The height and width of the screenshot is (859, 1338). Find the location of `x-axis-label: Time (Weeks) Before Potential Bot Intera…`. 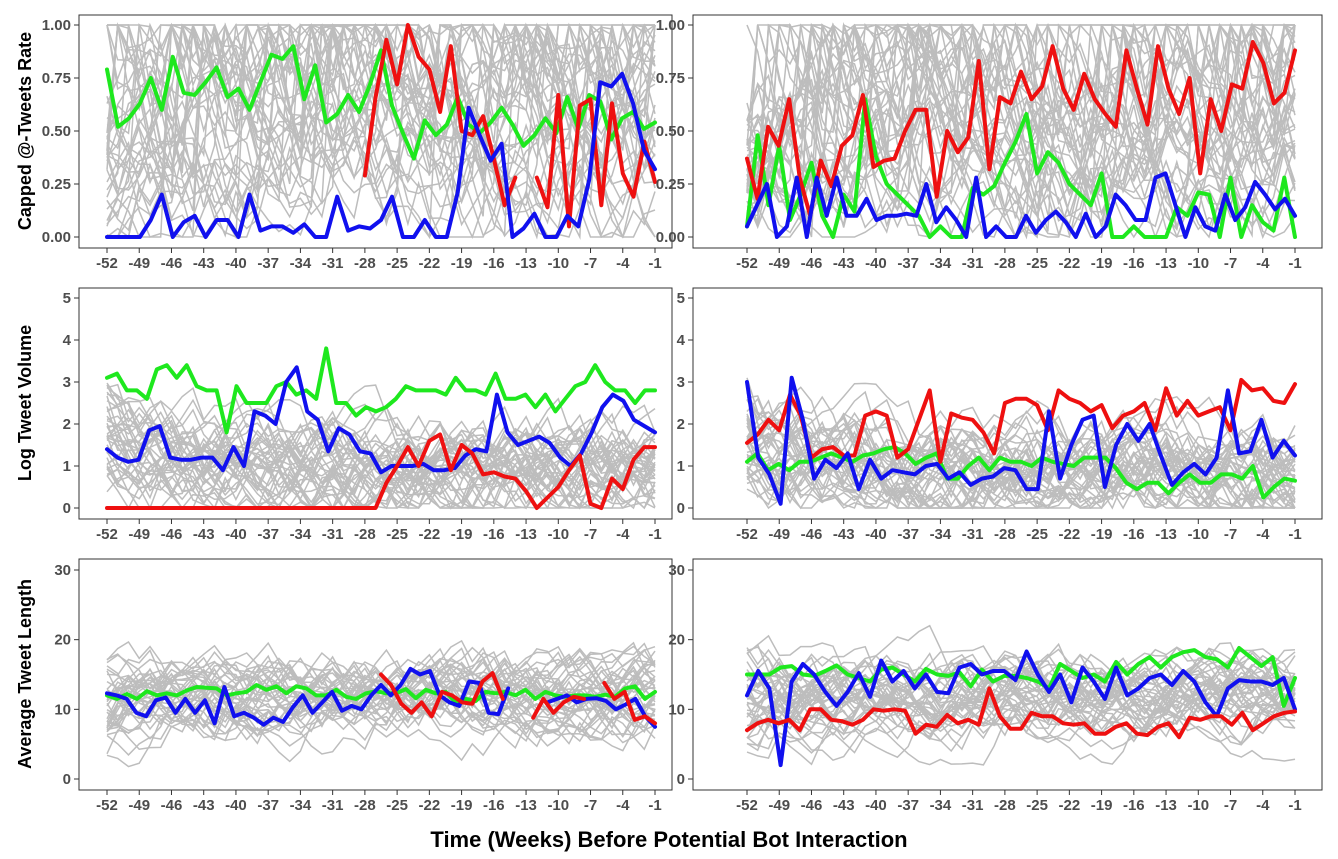

x-axis-label: Time (Weeks) Before Potential Bot Intera… is located at coordinates (668, 839).